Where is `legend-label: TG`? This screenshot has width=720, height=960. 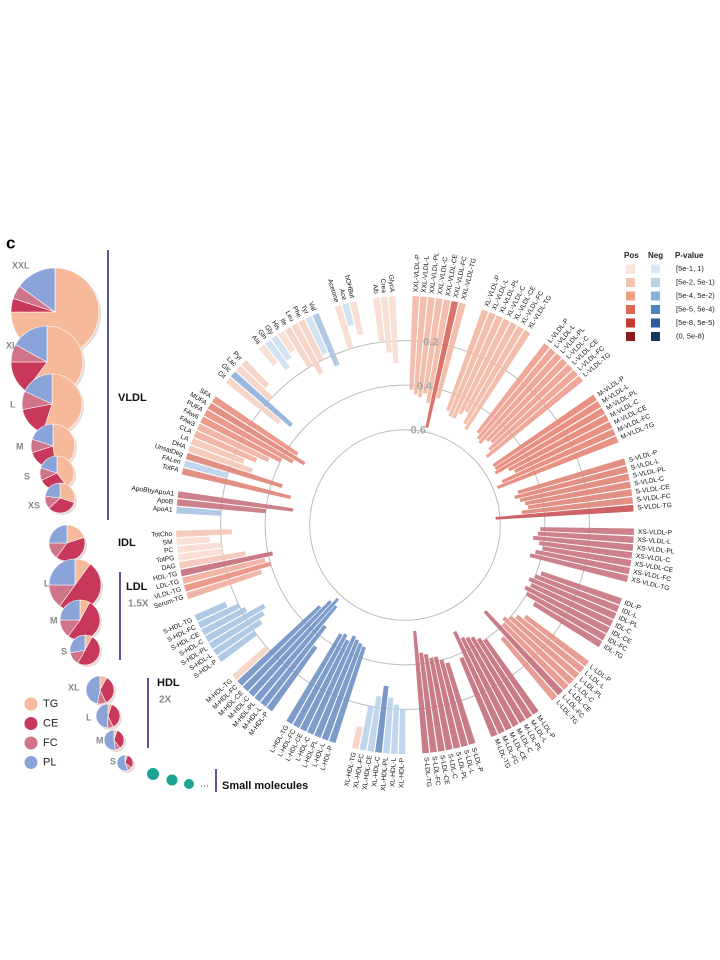 legend-label: TG is located at coordinates (50, 704).